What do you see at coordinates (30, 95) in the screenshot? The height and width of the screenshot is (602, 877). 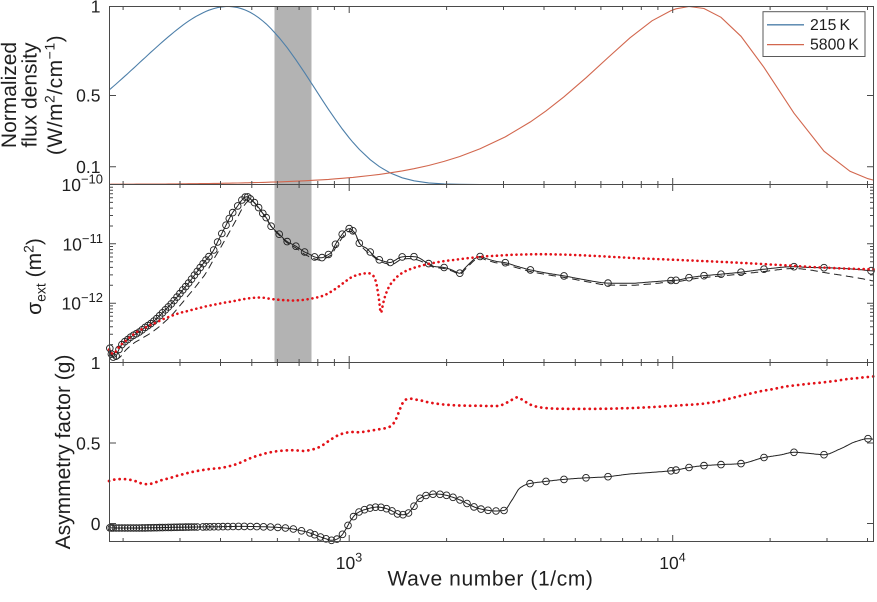 I see `svg-text: flux density` at bounding box center [30, 95].